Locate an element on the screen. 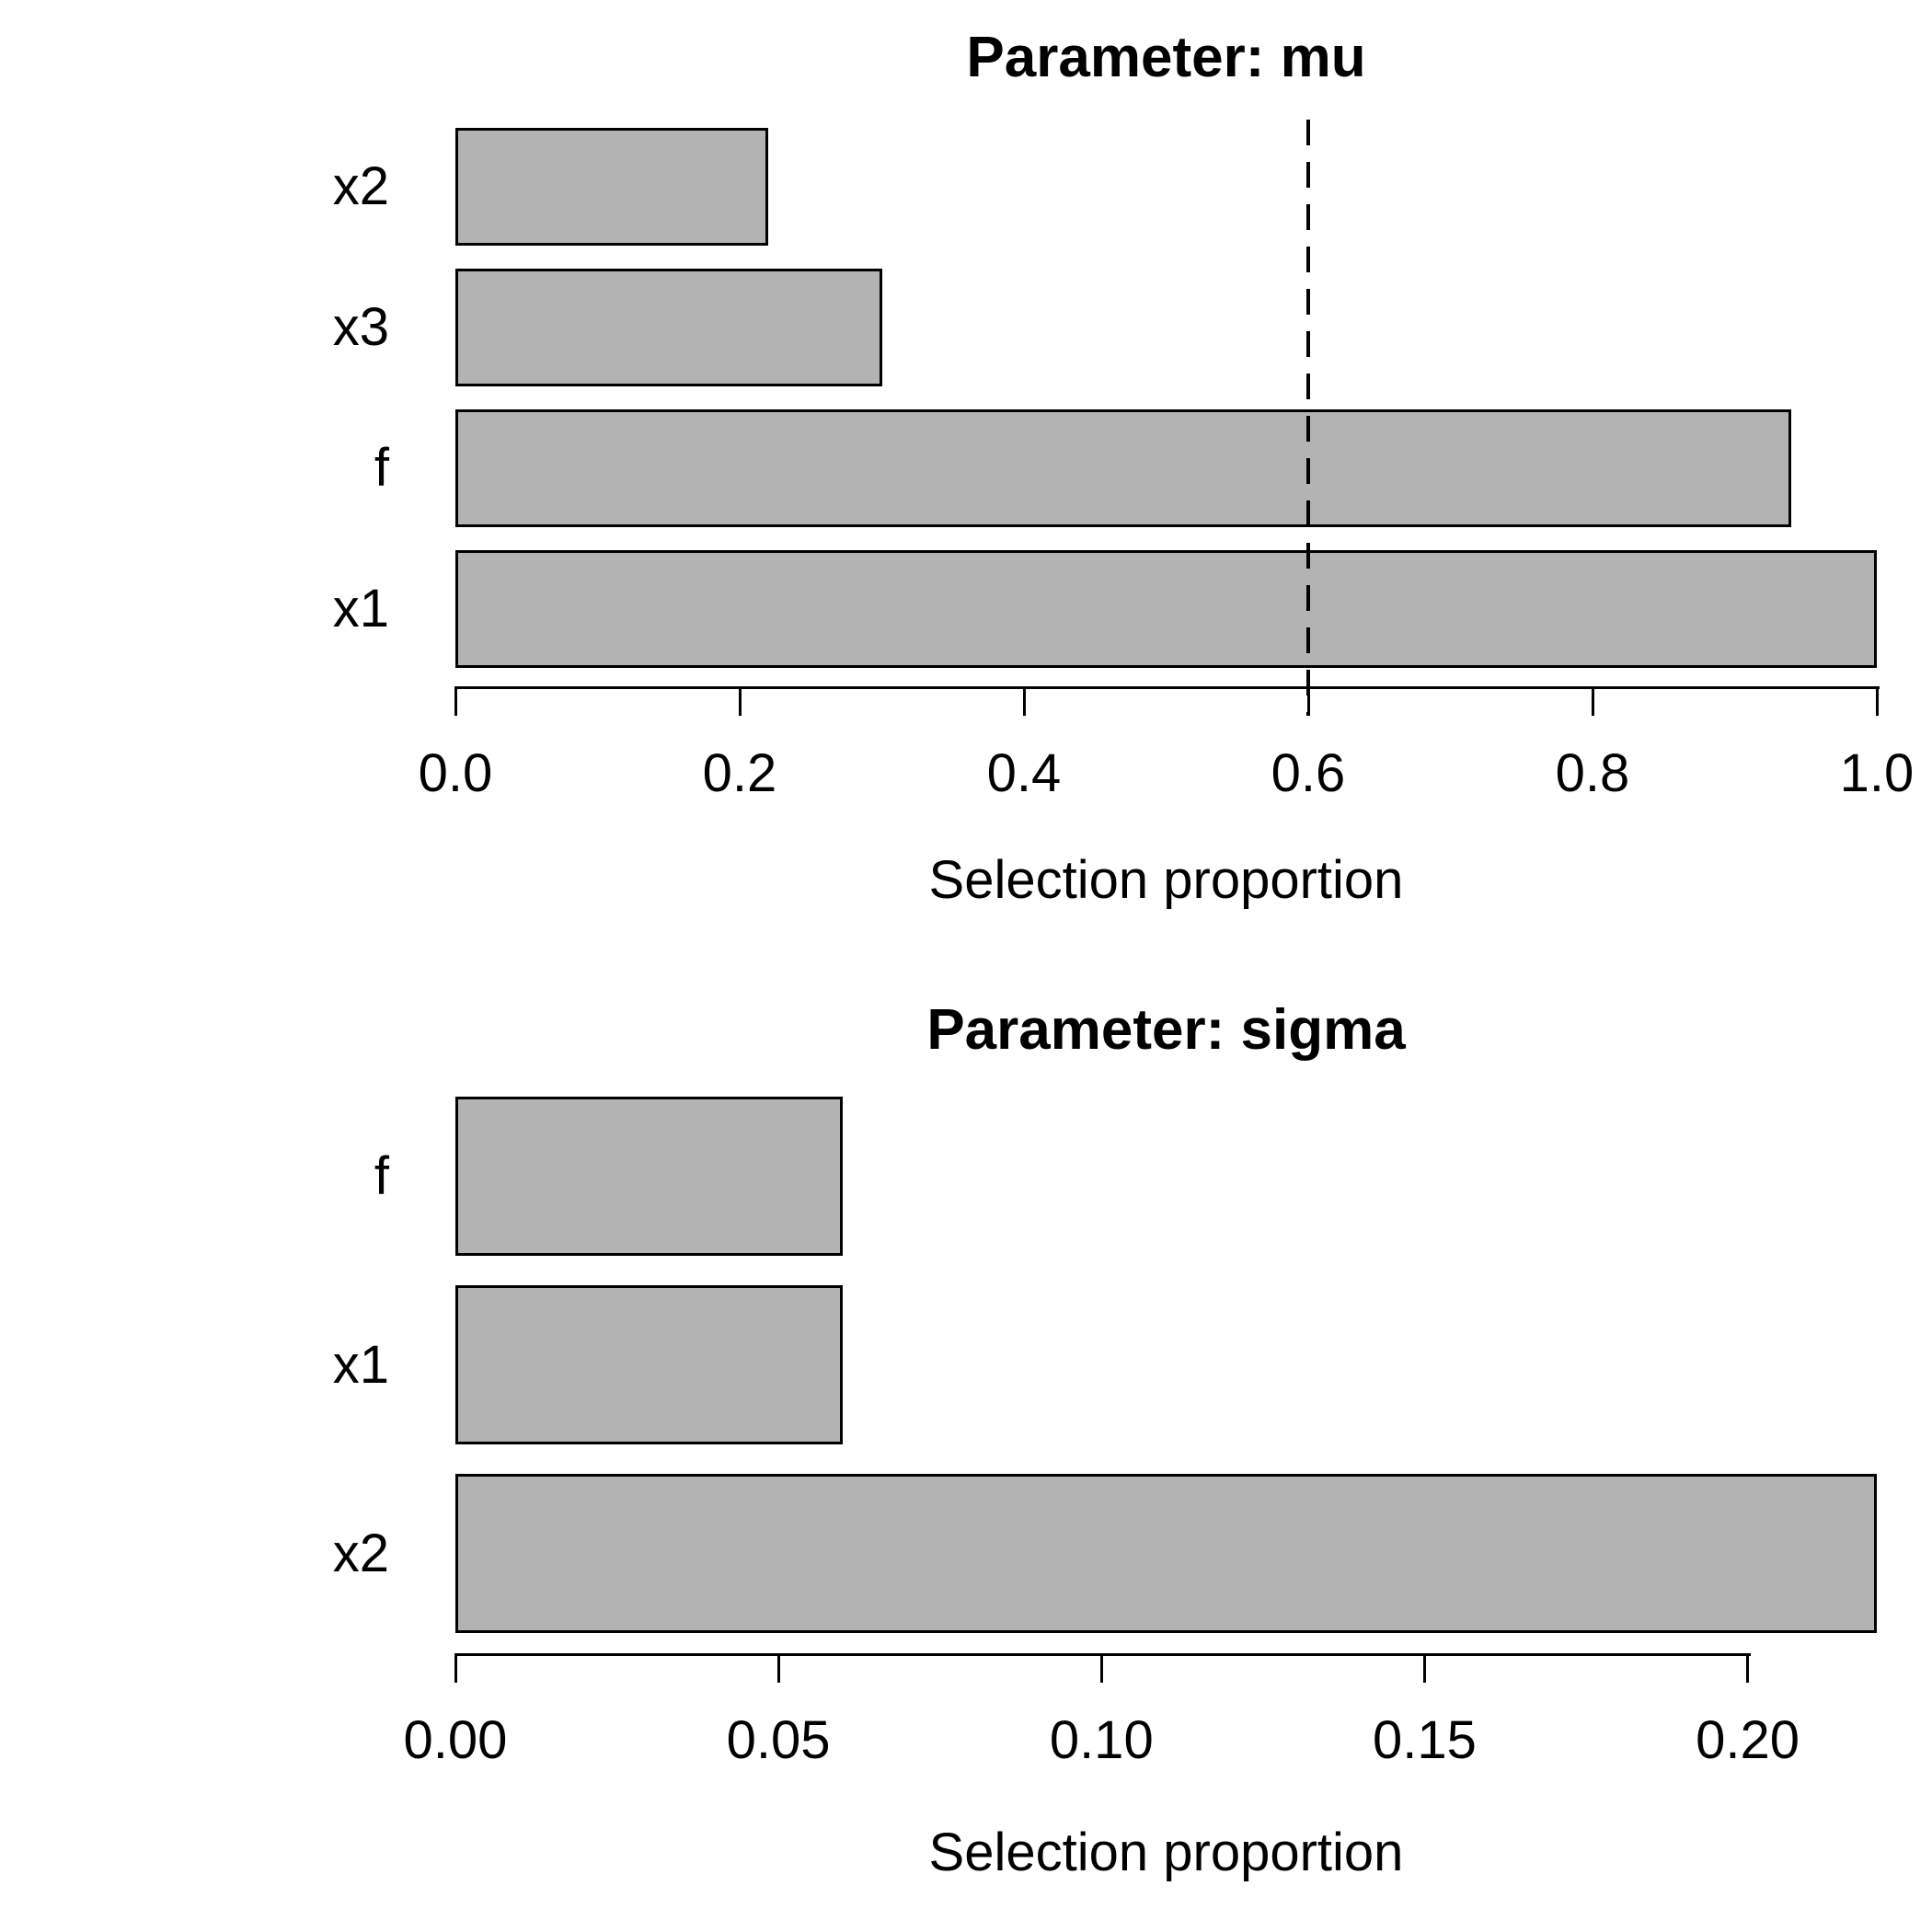  x-axis-tick-label: 0.0 is located at coordinates (455, 773).